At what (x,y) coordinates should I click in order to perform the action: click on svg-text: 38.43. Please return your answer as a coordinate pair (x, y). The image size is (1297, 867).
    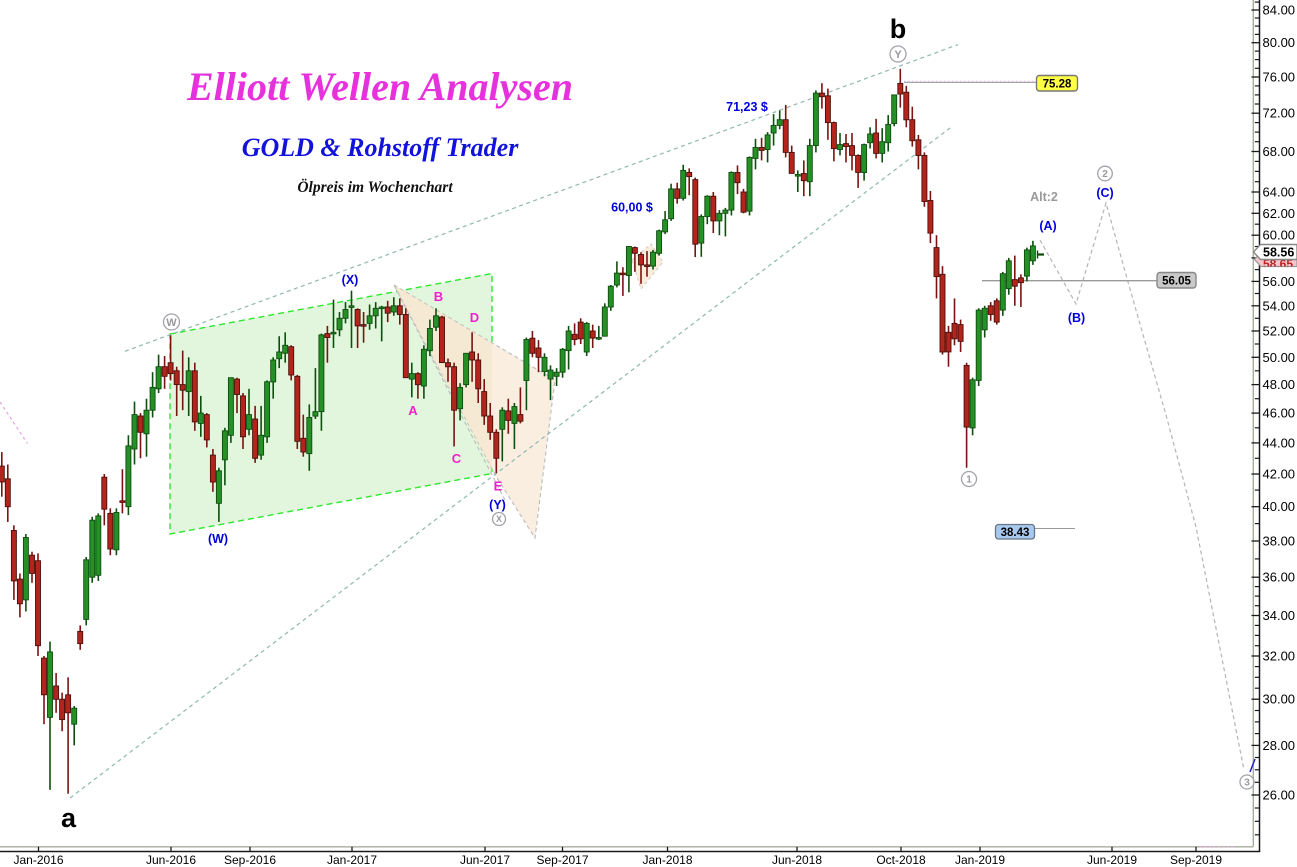
    Looking at the image, I should click on (1015, 533).